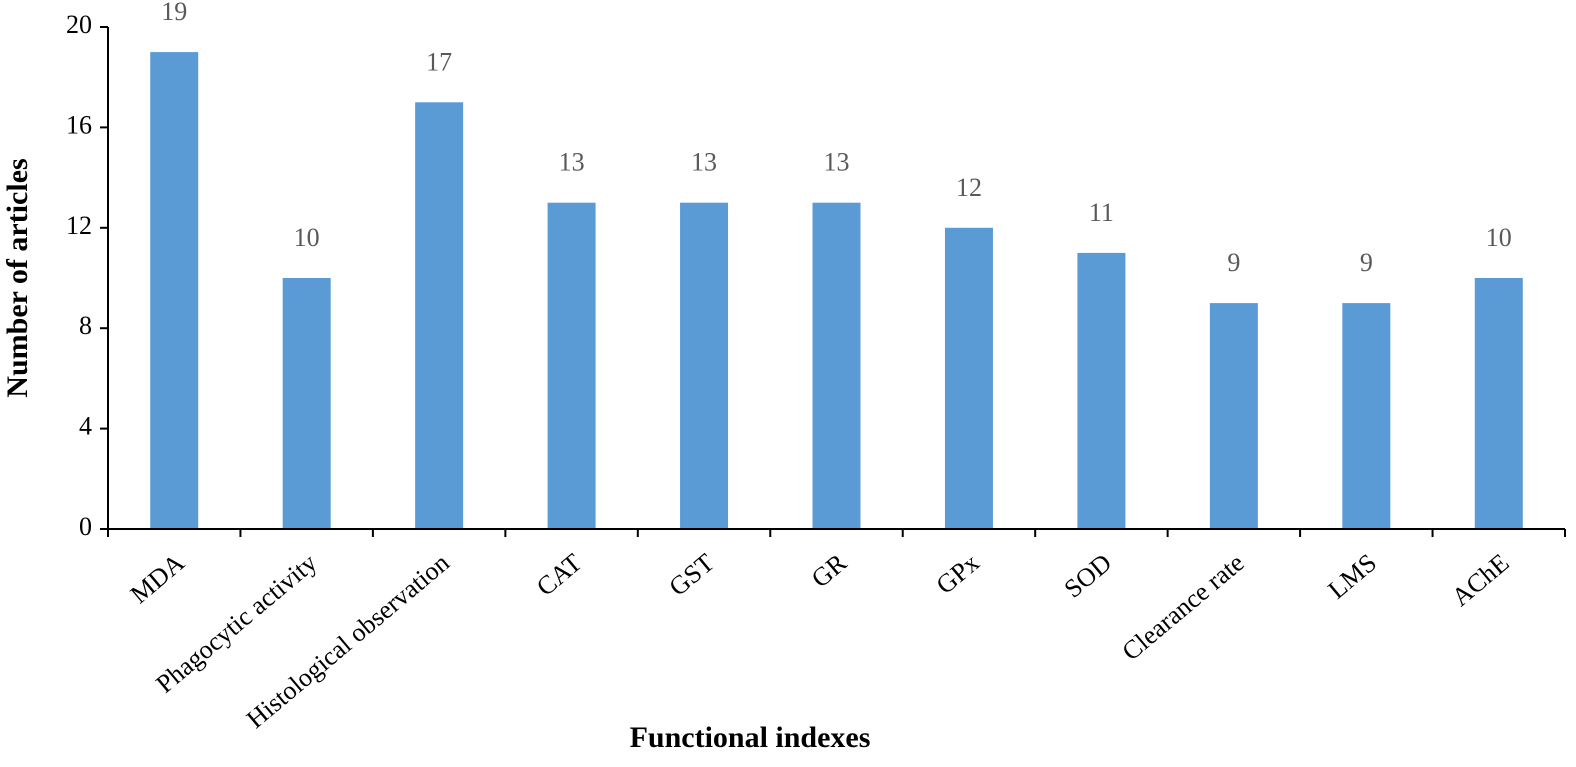  I want to click on x-tick-label: Clearance rate, so click(1182, 607).